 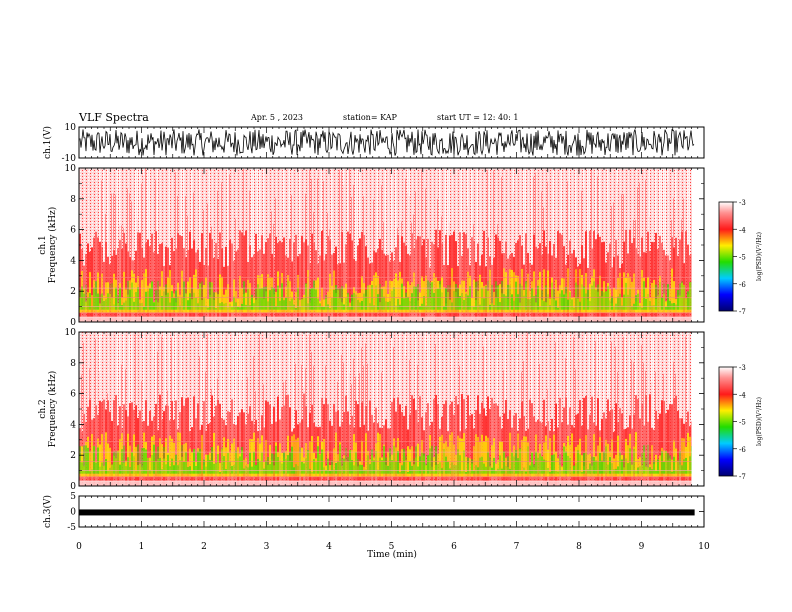 I want to click on start-time-label: start UT = 12: 40: 1, so click(x=478, y=117).